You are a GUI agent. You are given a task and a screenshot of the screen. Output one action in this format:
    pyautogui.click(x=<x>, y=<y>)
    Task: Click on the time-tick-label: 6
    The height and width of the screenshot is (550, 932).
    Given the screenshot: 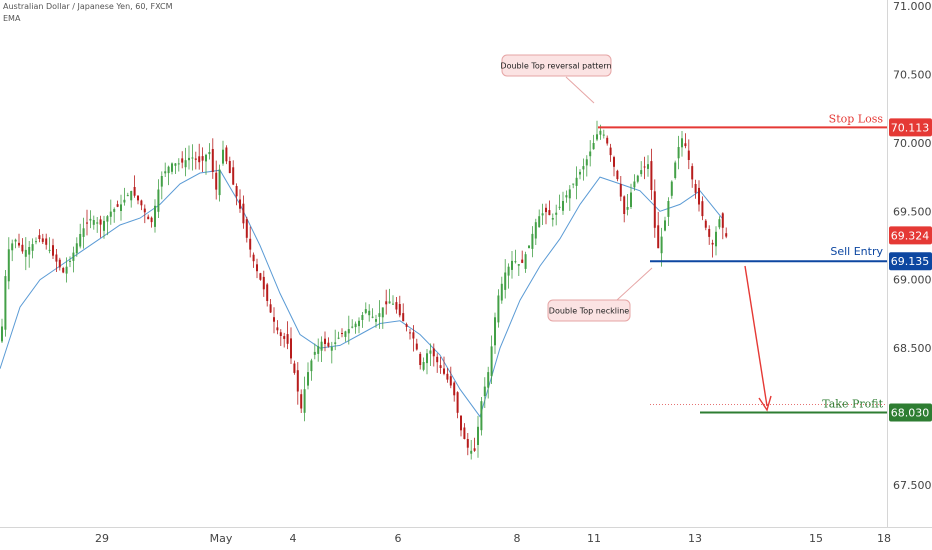 What is the action you would take?
    pyautogui.click(x=398, y=538)
    